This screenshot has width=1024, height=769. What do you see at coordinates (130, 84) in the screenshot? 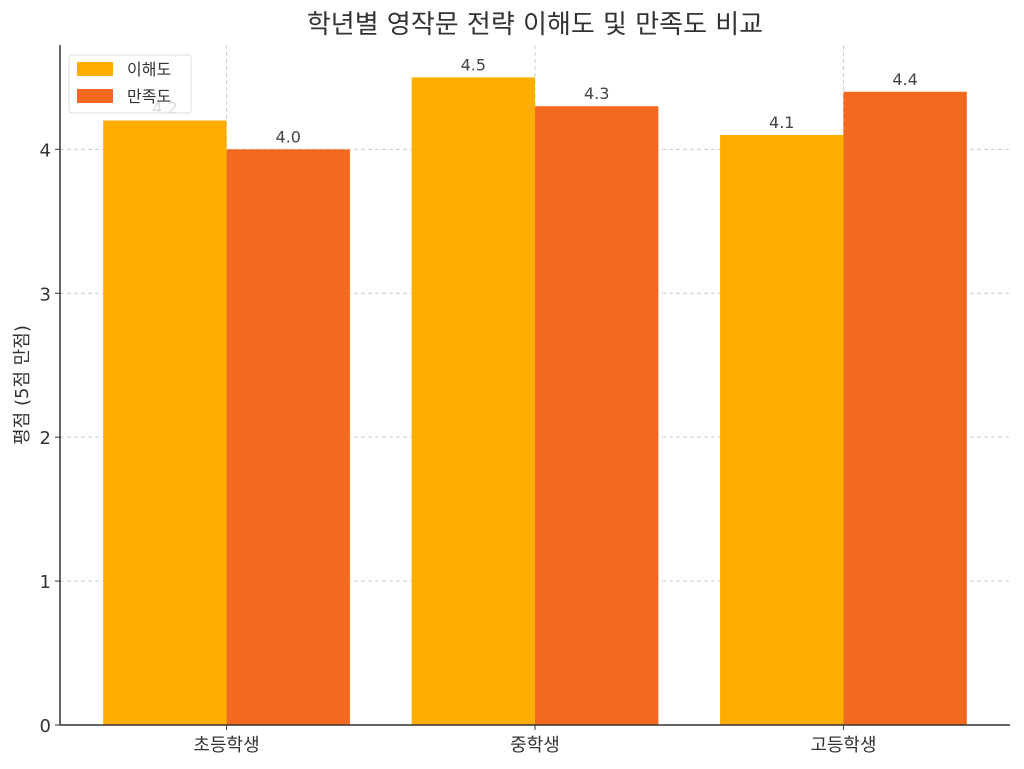
I see `legend: 이해도 만족도` at bounding box center [130, 84].